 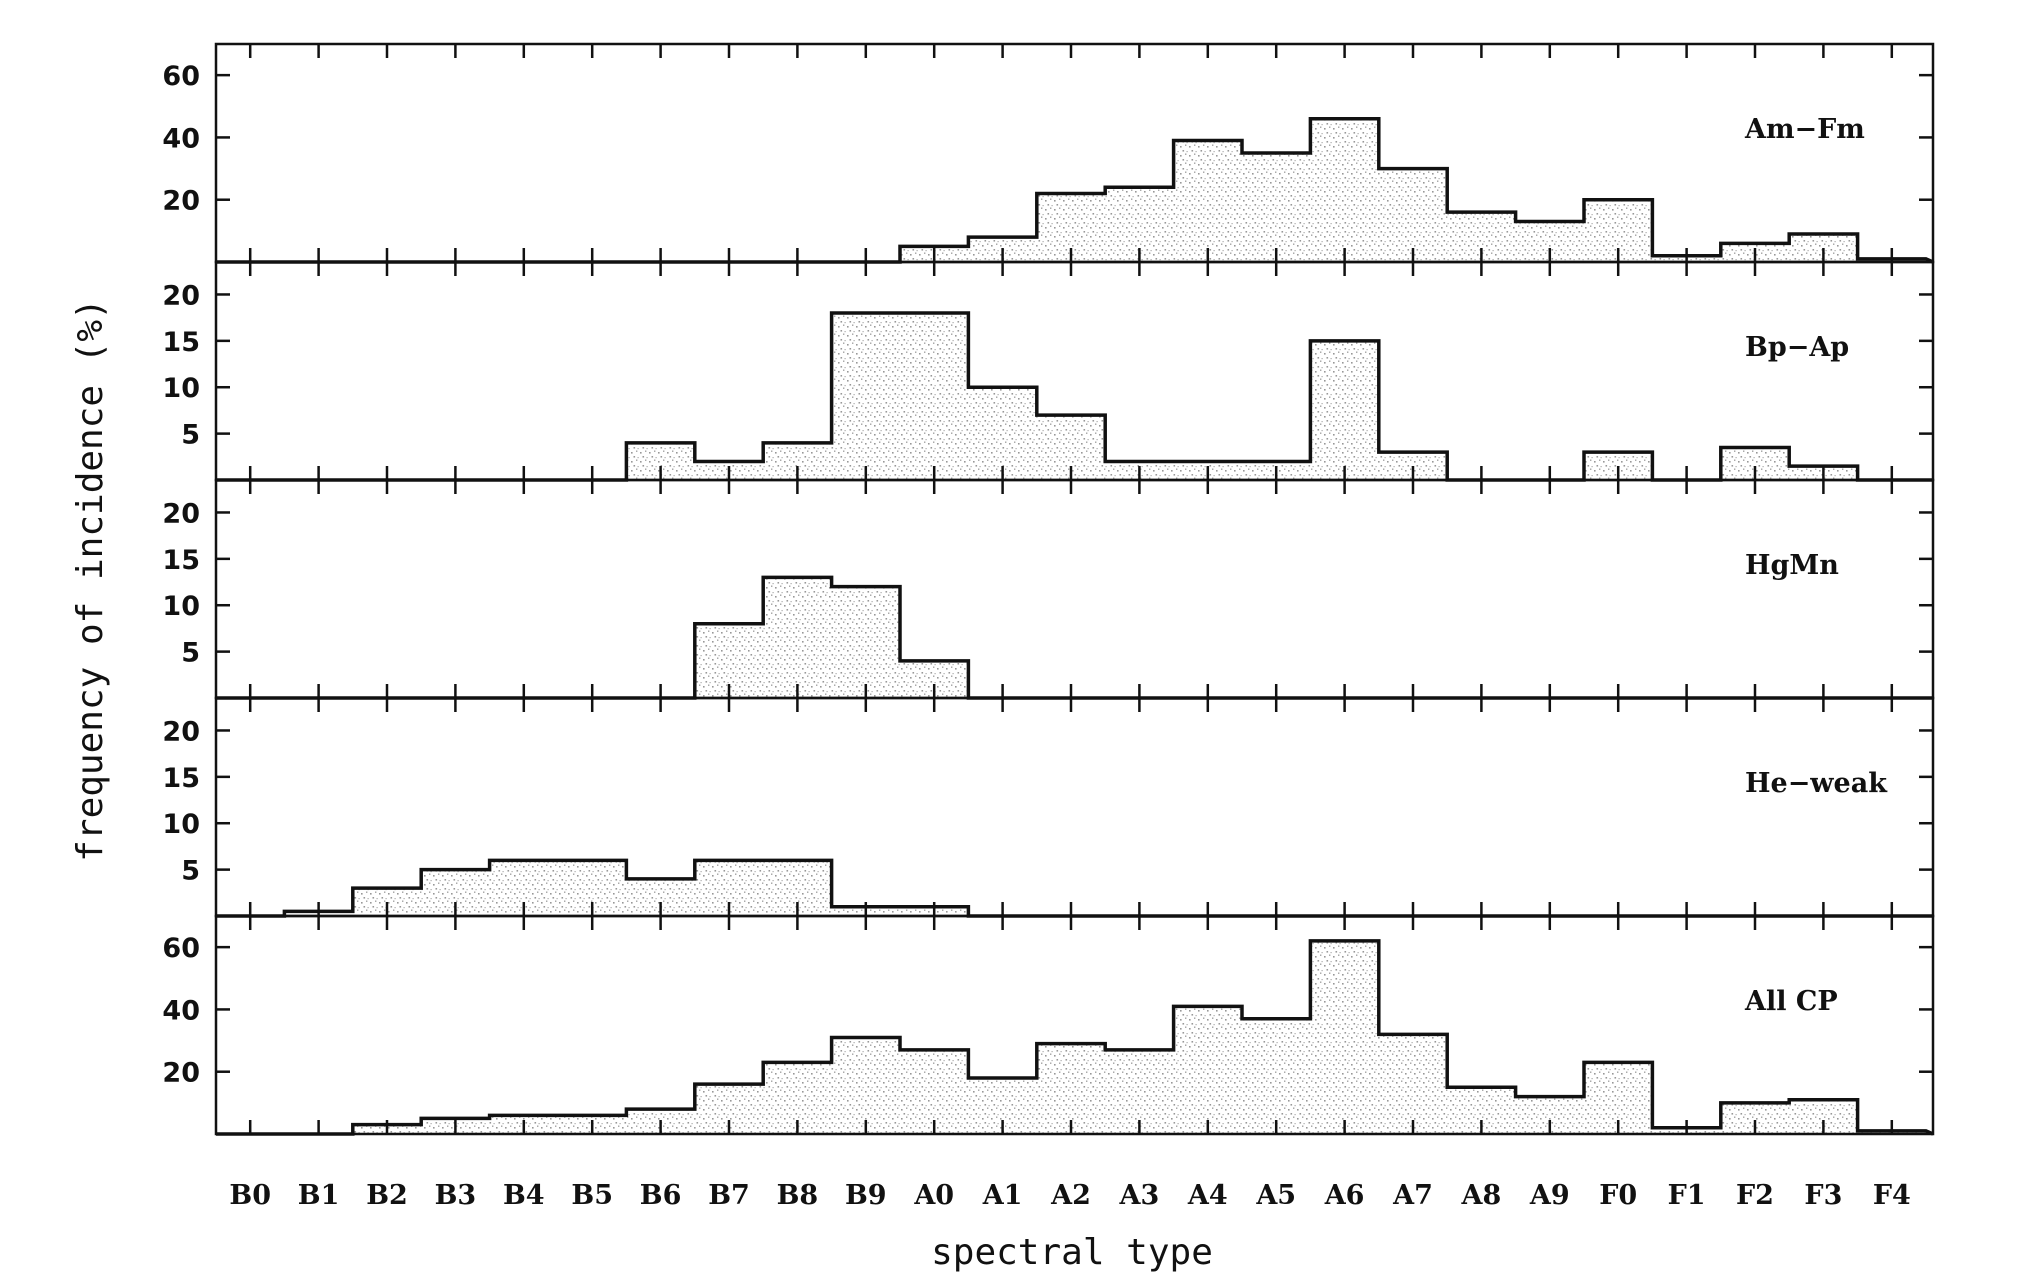 I want to click on x-tick-label-A9: A9, so click(x=1549, y=1195).